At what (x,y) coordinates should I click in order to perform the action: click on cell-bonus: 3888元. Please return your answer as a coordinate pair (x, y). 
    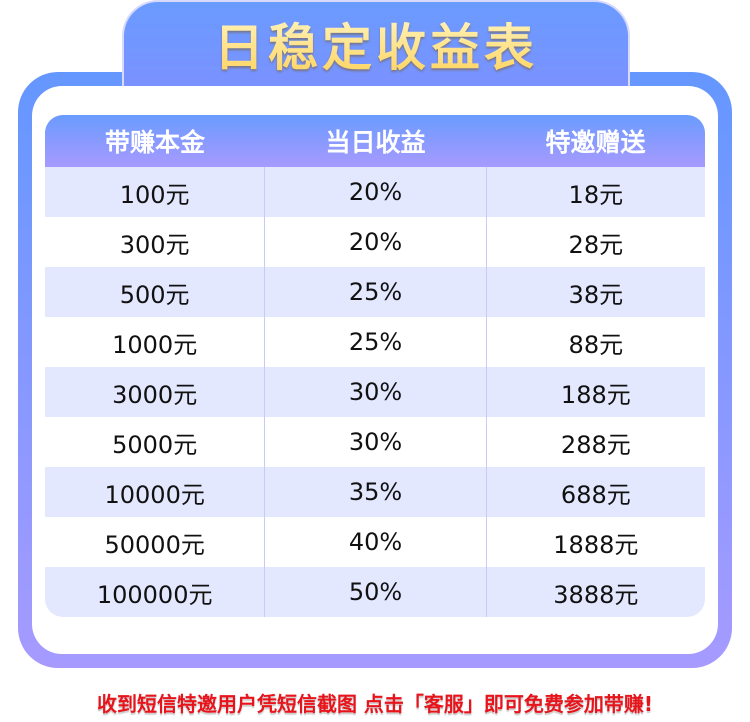
    Looking at the image, I should click on (596, 594).